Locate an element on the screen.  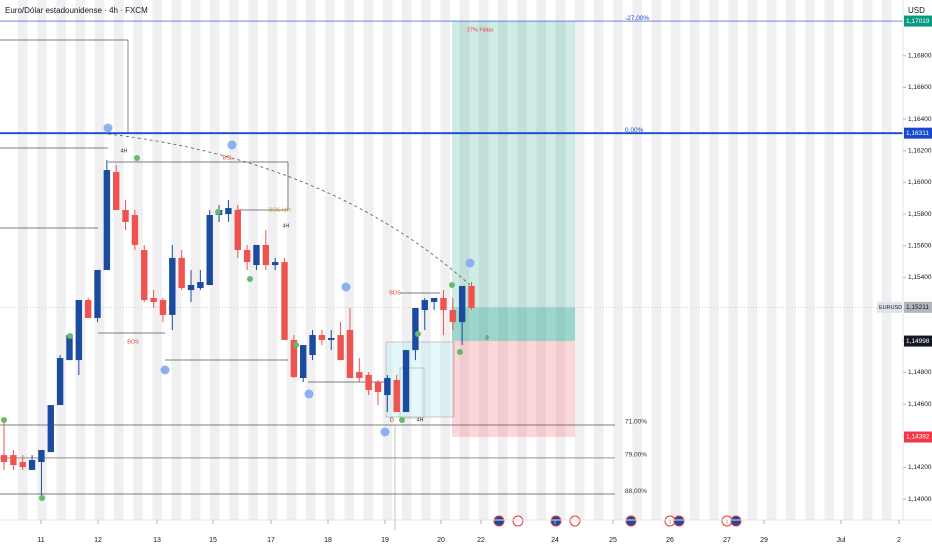
x-tick-label: 2 is located at coordinates (899, 540).